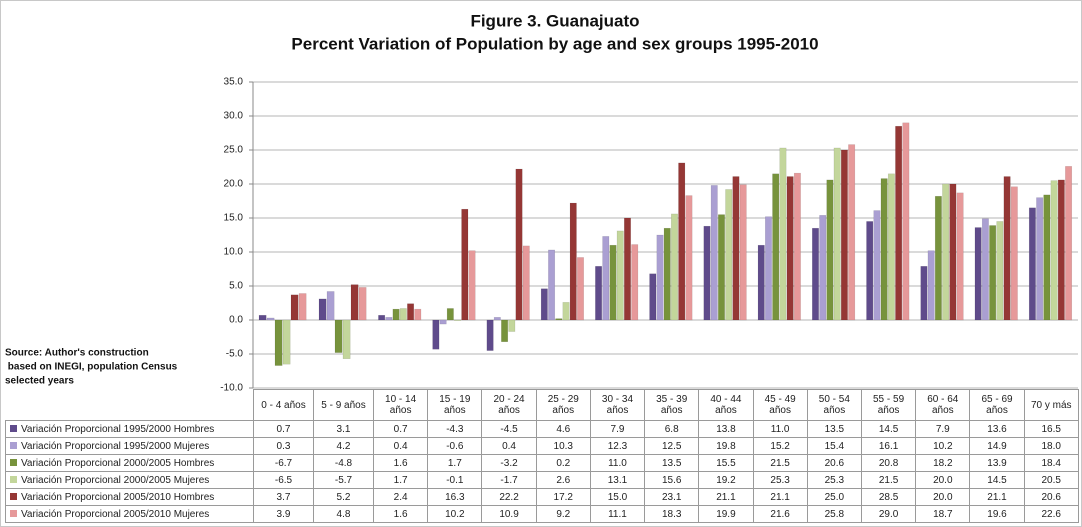  Describe the element at coordinates (283, 514) in the screenshot. I see `value-cell: 3.9` at that location.